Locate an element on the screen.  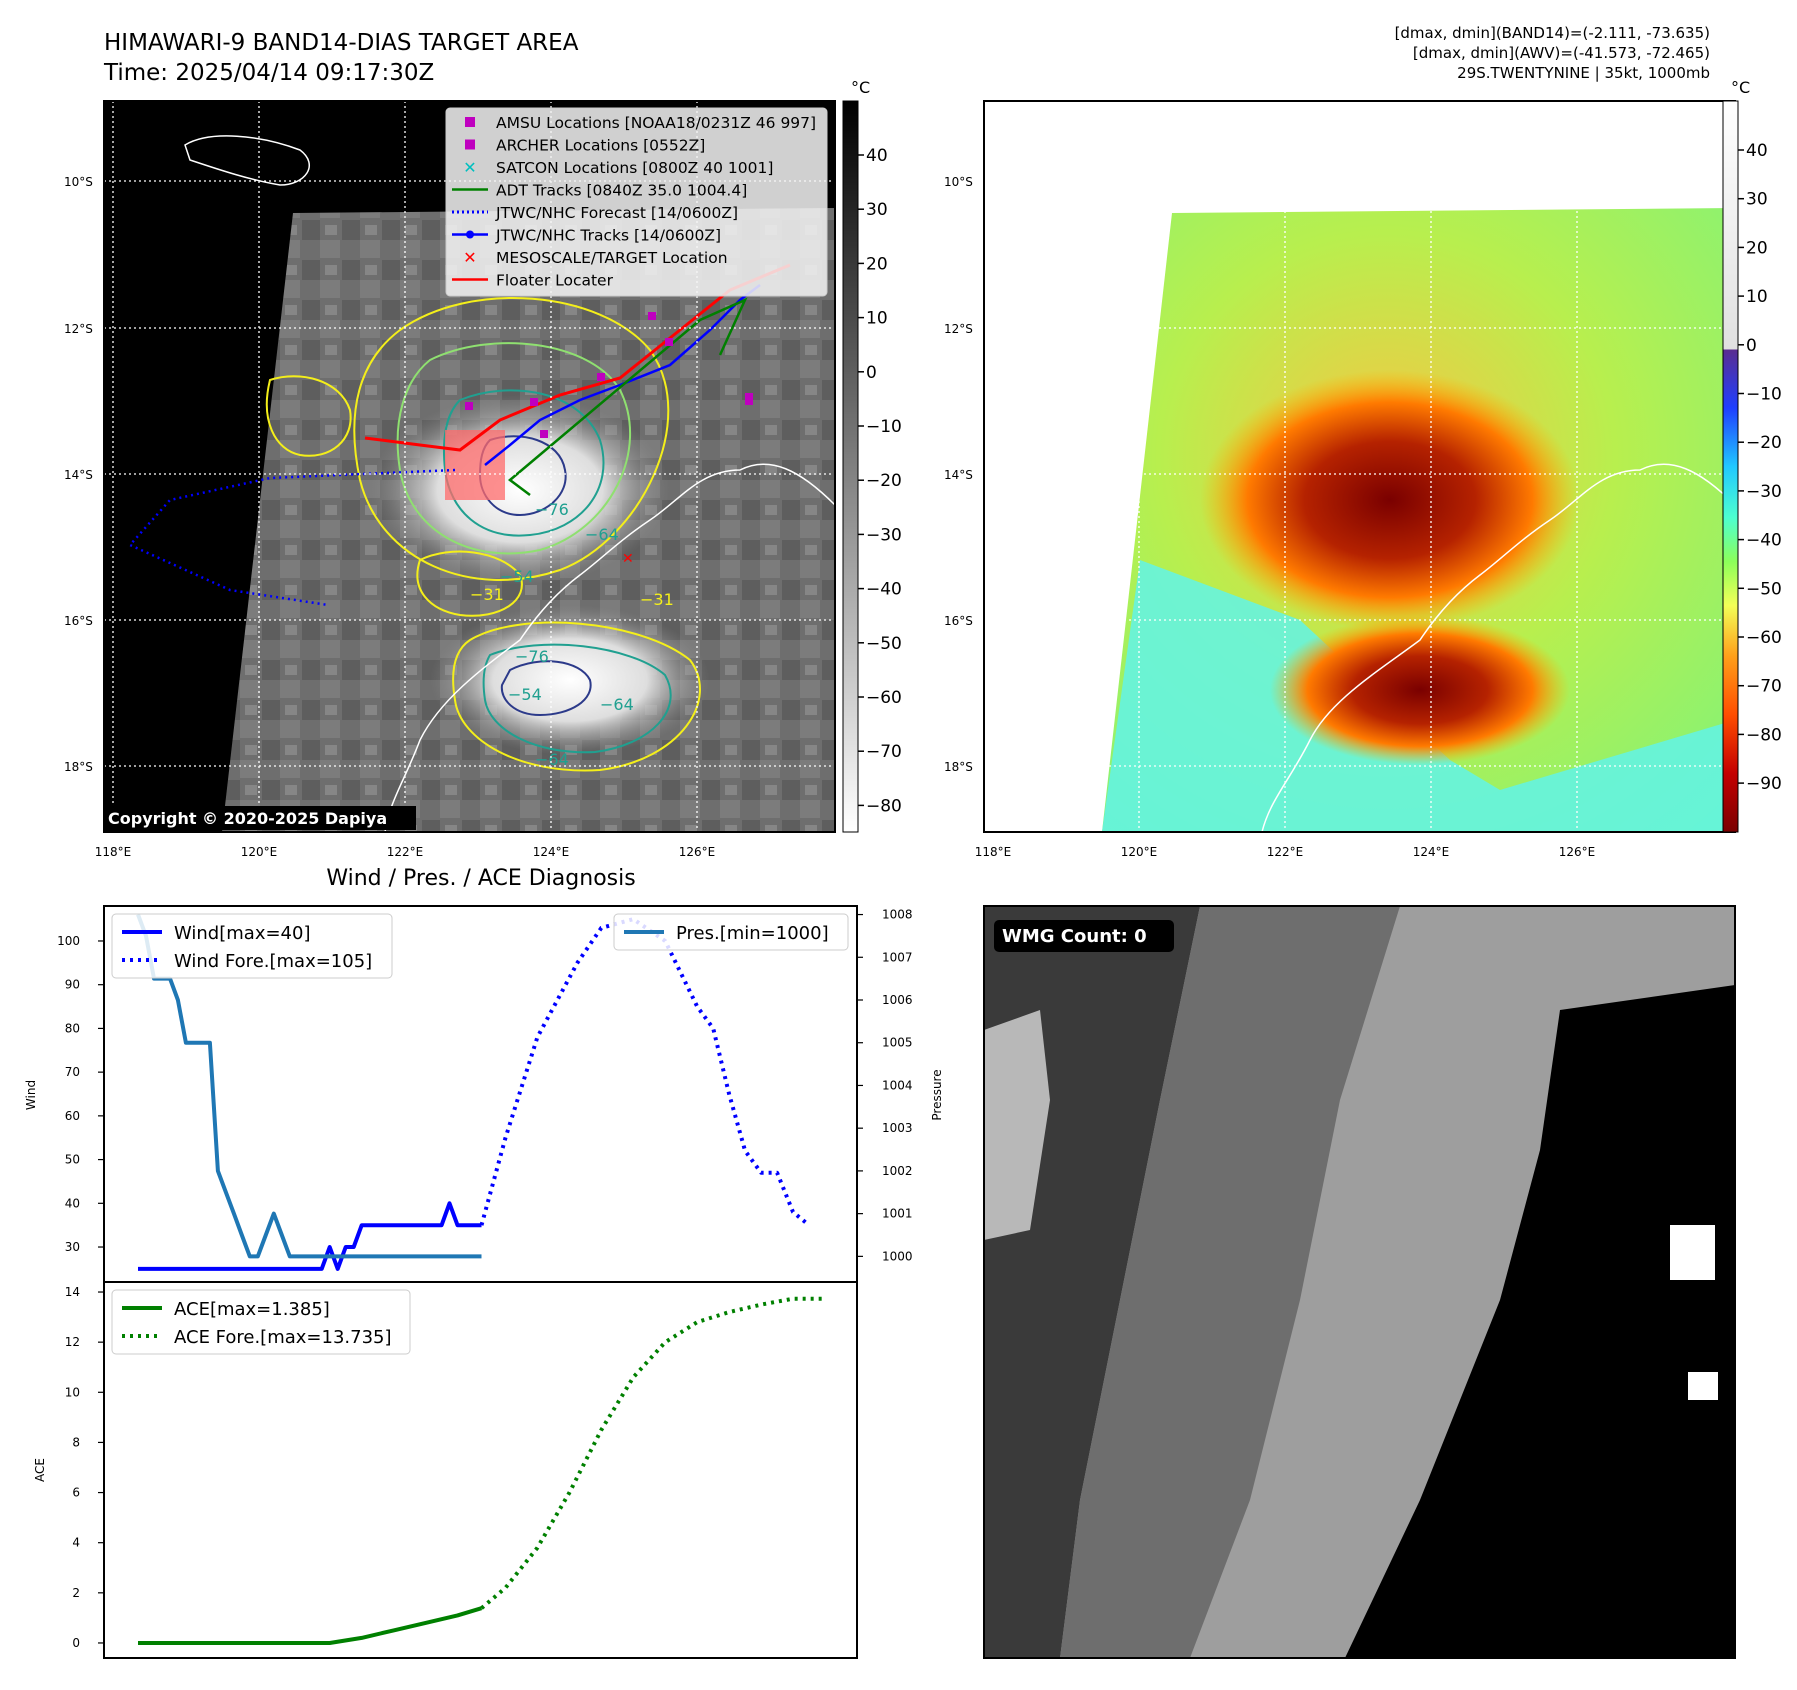
lat-label: 18°S is located at coordinates (958, 767).